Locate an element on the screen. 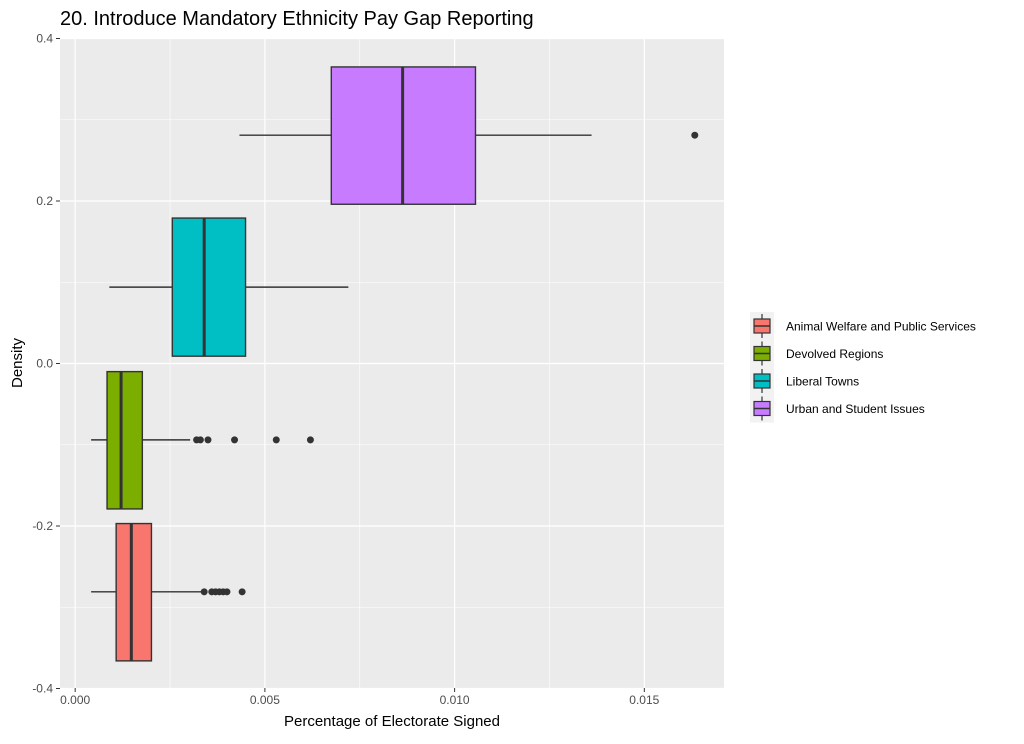  boxplot-liberal-towns is located at coordinates (229, 287).